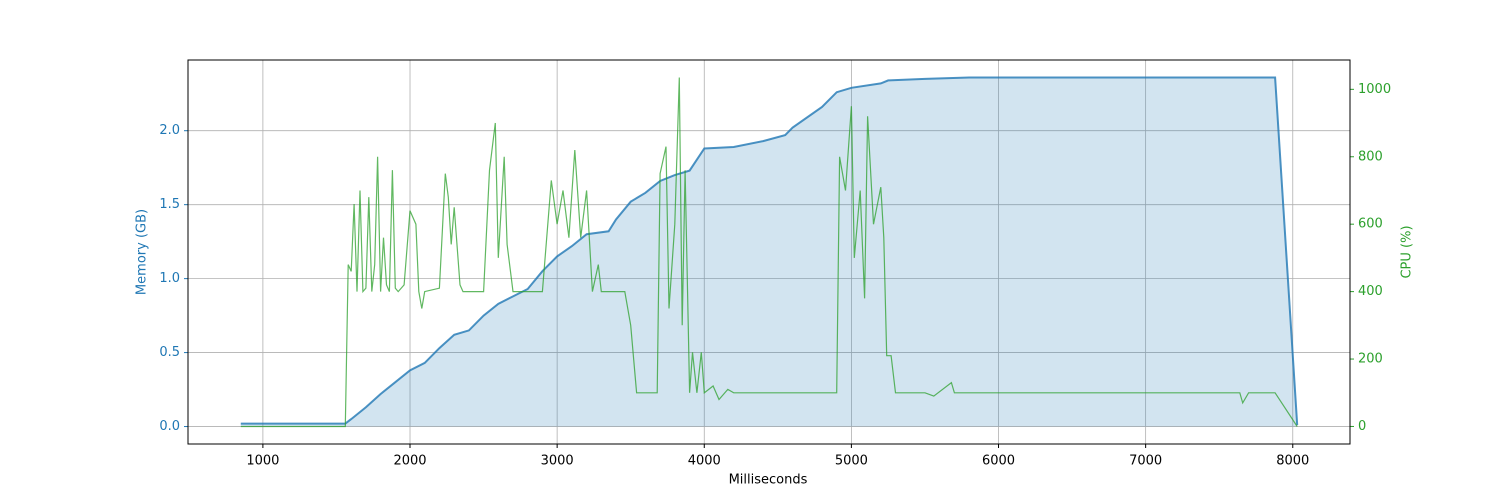  What do you see at coordinates (169, 130) in the screenshot?
I see `y-tick-label: 2.0` at bounding box center [169, 130].